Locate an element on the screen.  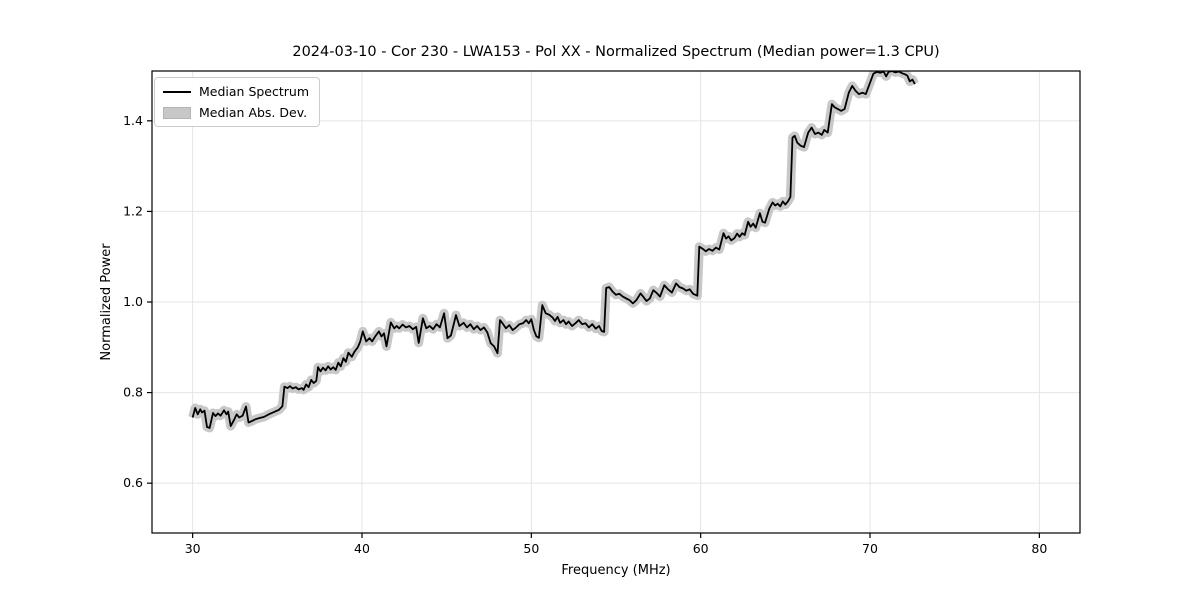
median-spectrum-line-swatch is located at coordinates (177, 91).